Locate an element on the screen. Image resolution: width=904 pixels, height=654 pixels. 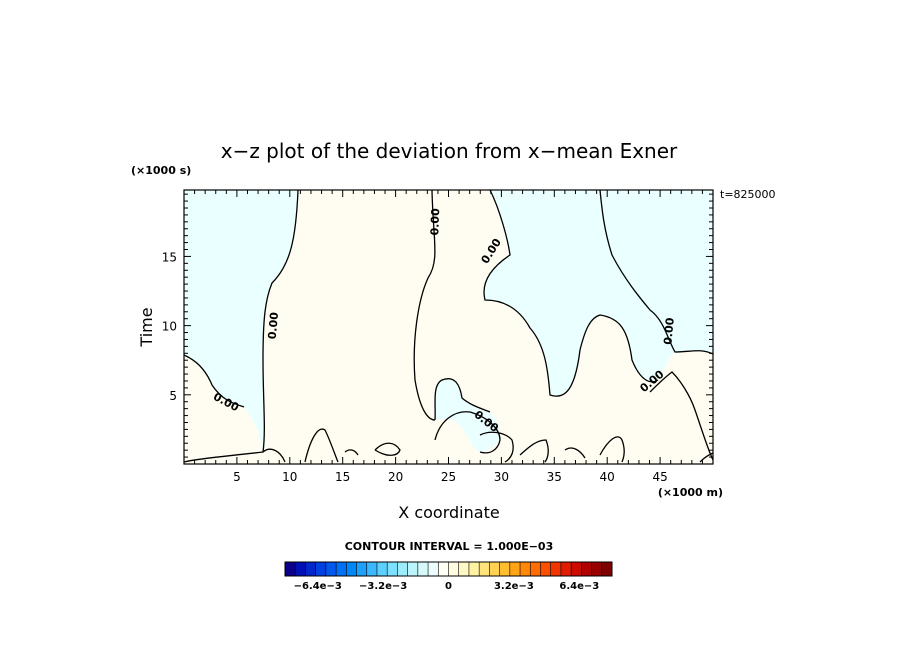
contour-interval-label: CONTOUR INTERVAL = 1.000E−03 is located at coordinates (449, 546).